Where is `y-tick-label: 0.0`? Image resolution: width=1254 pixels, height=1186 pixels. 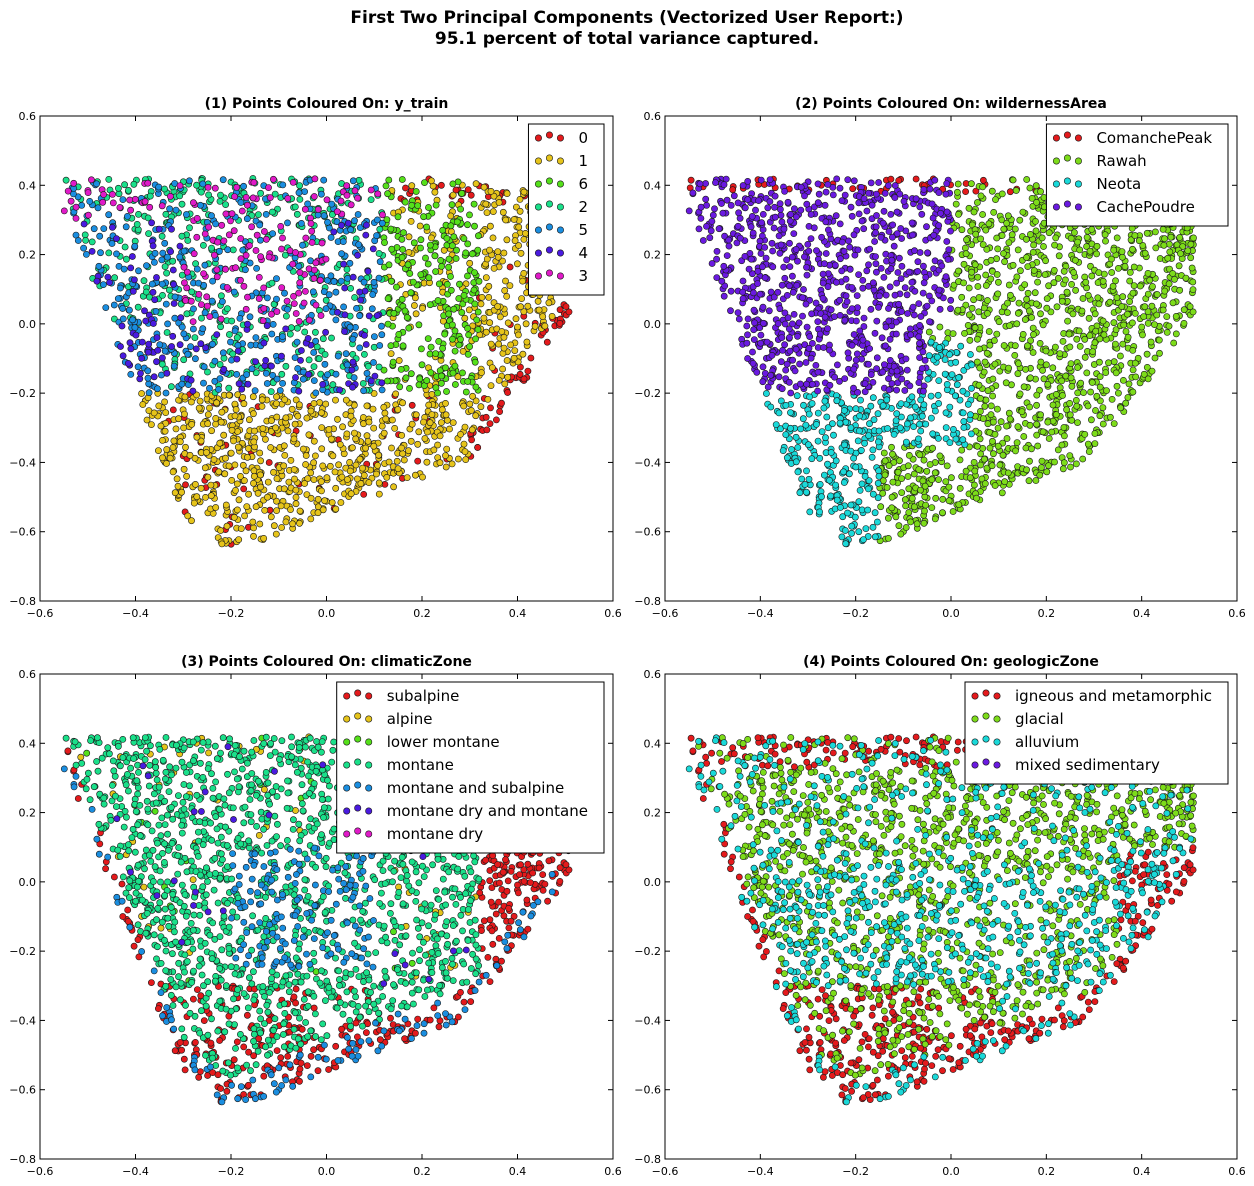 y-tick-label: 0.0 is located at coordinates (28, 324).